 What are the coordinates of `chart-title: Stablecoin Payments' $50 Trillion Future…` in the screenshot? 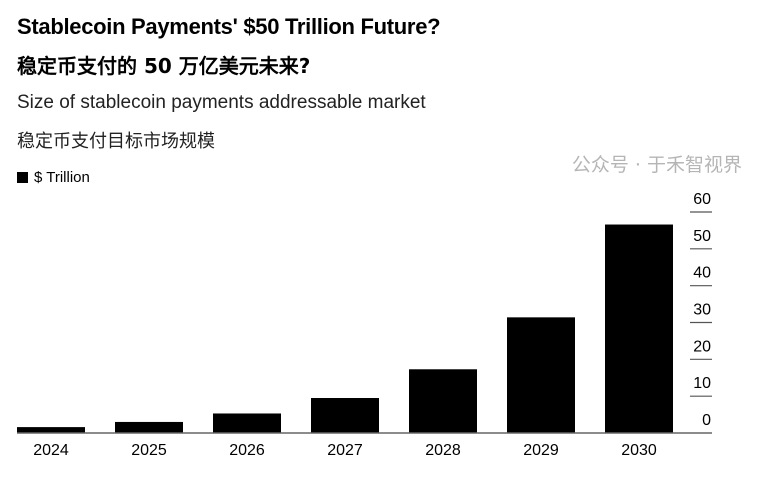 It's located at (229, 26).